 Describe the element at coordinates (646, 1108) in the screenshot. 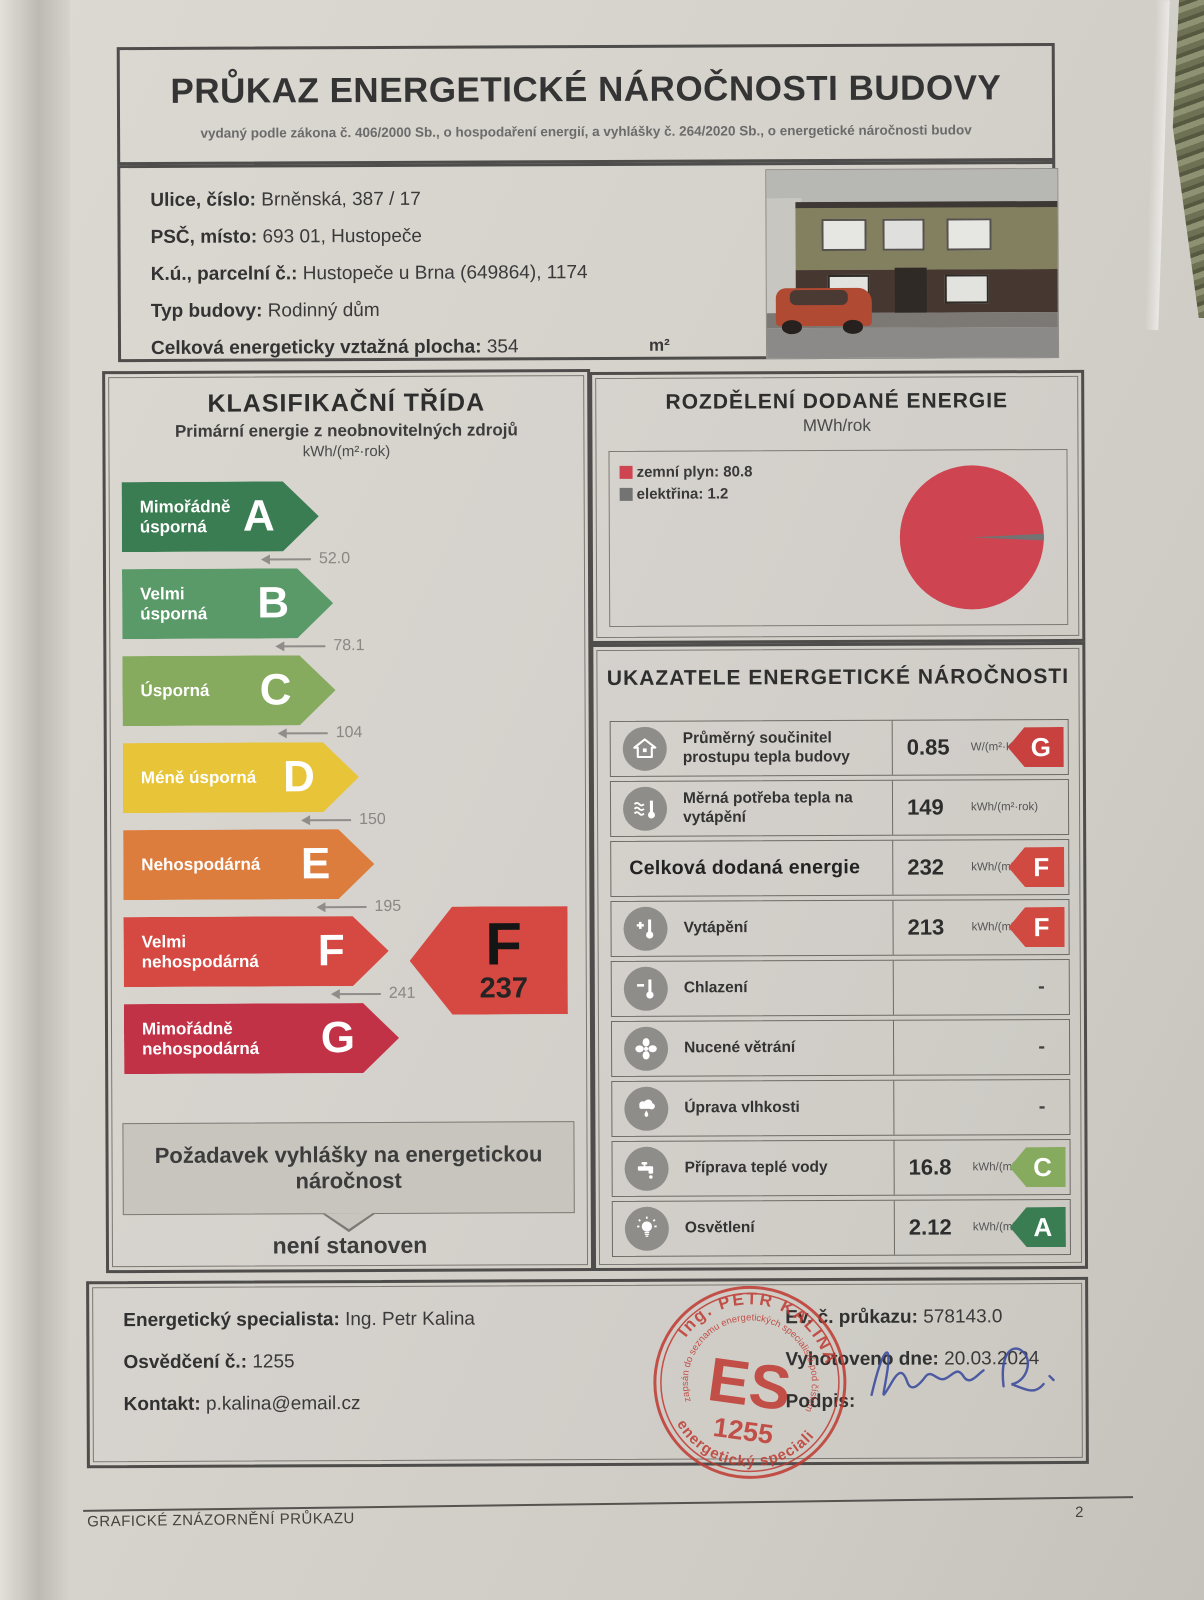

I see `humidity-icon` at that location.